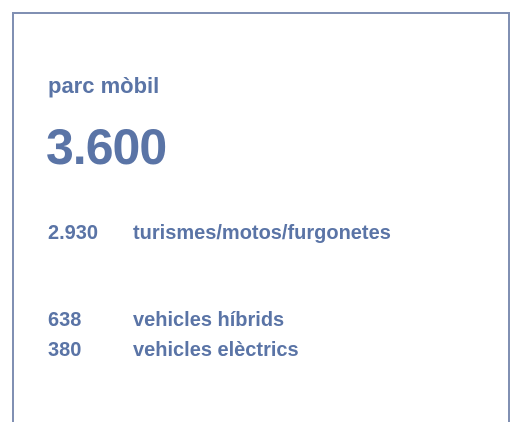 This screenshot has width=527, height=422. What do you see at coordinates (65, 350) in the screenshot?
I see `item-value: 380` at bounding box center [65, 350].